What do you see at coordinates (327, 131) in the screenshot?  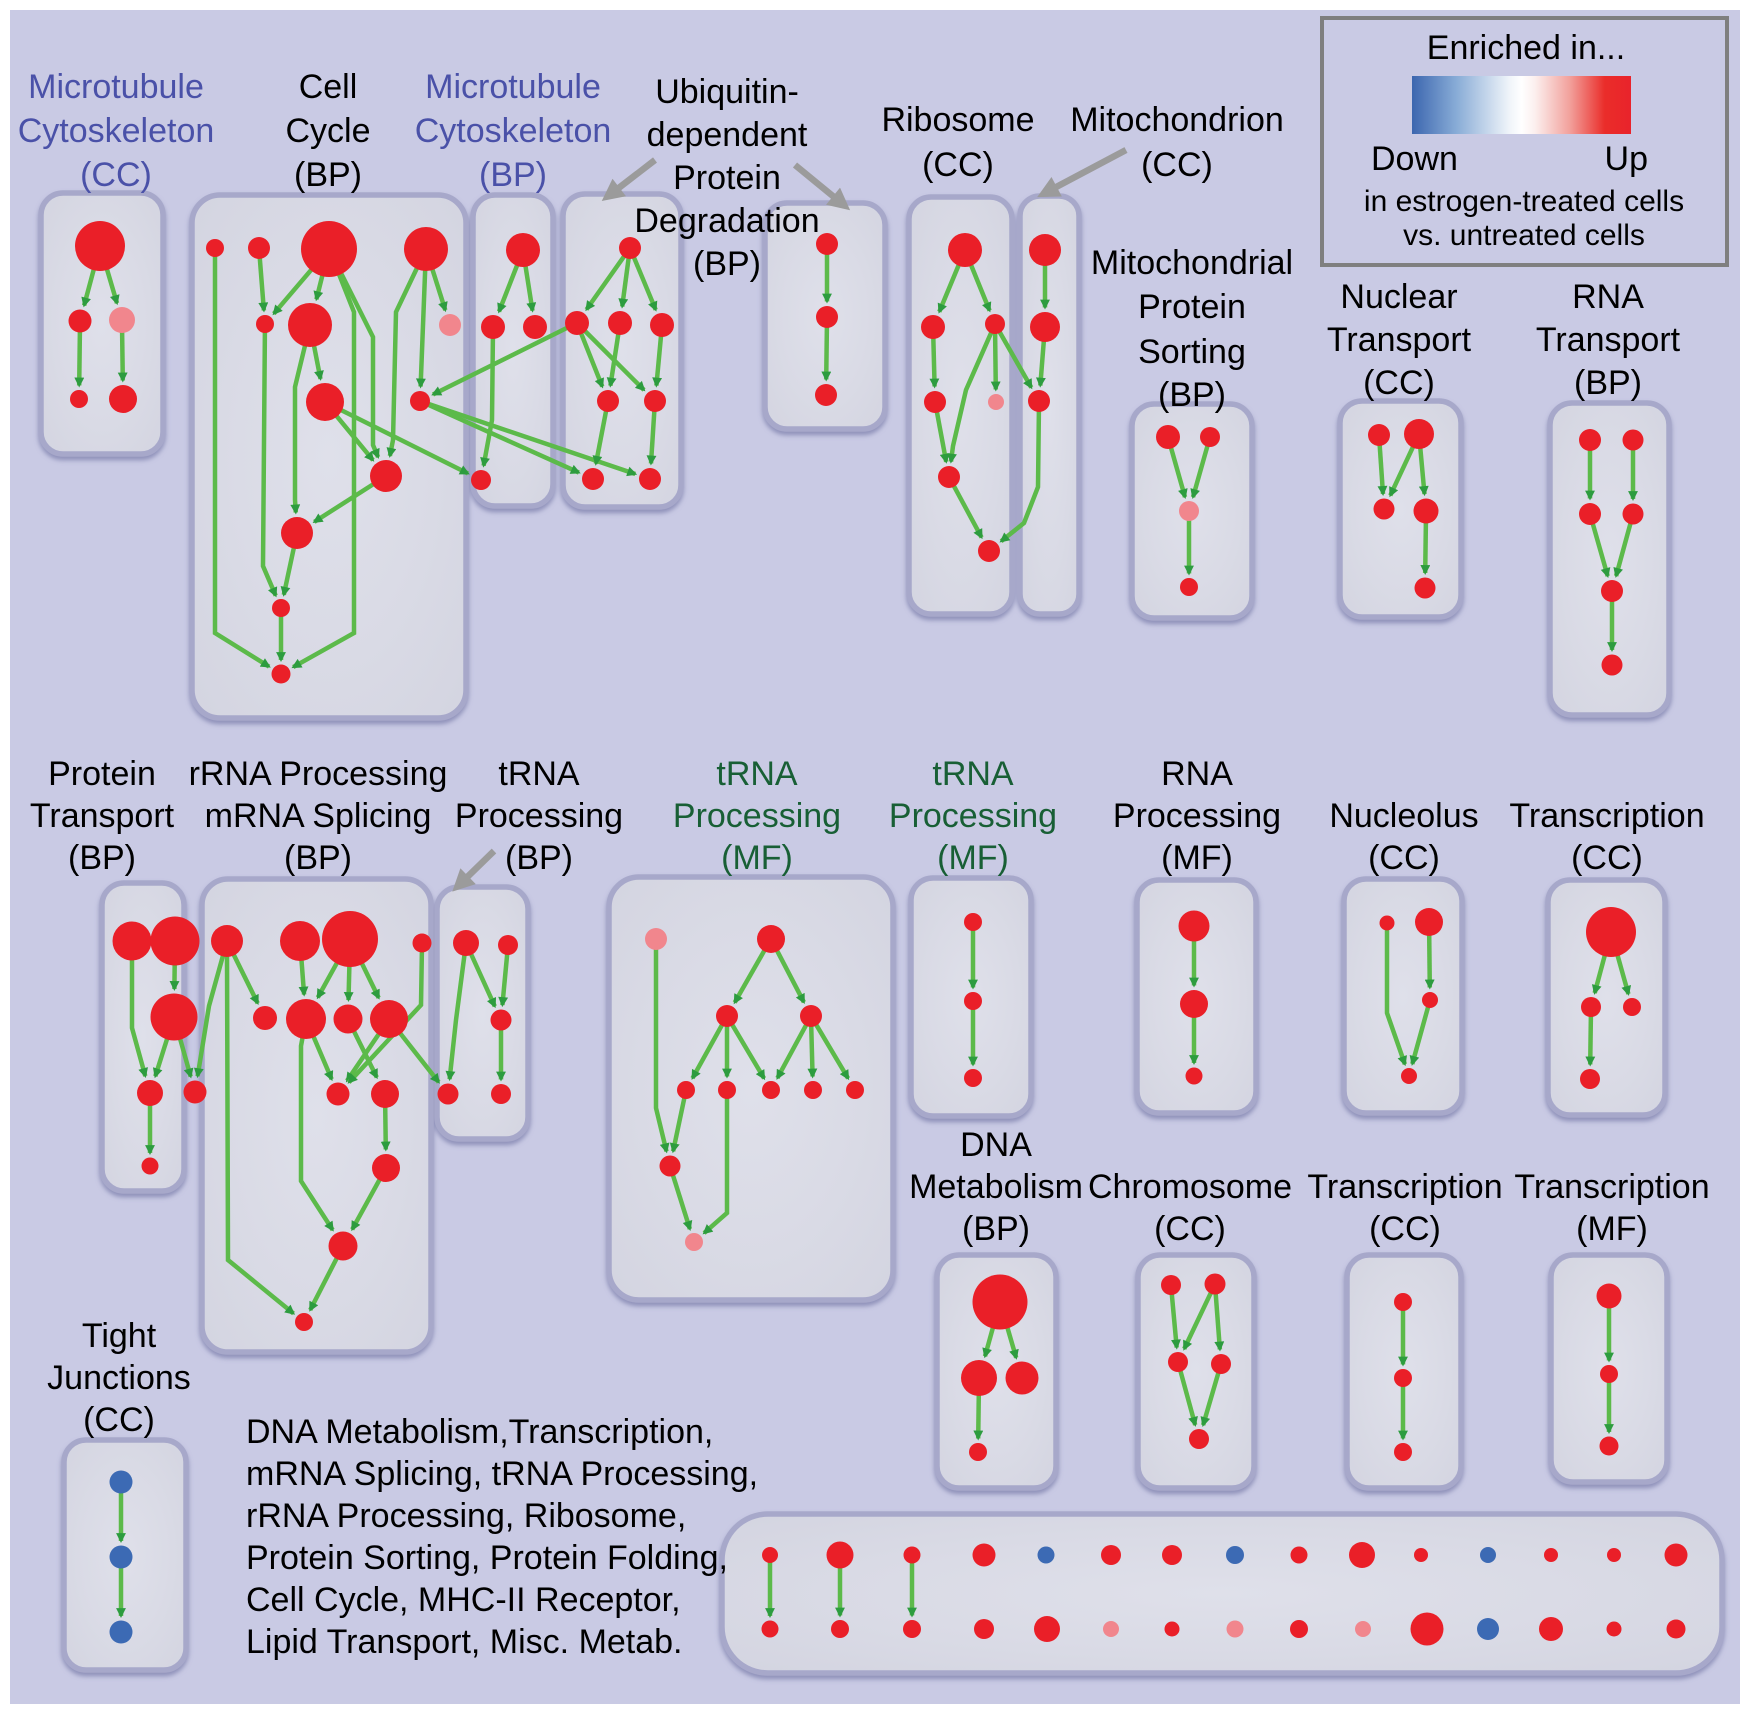 I see `svg-text: Cycle` at bounding box center [327, 131].